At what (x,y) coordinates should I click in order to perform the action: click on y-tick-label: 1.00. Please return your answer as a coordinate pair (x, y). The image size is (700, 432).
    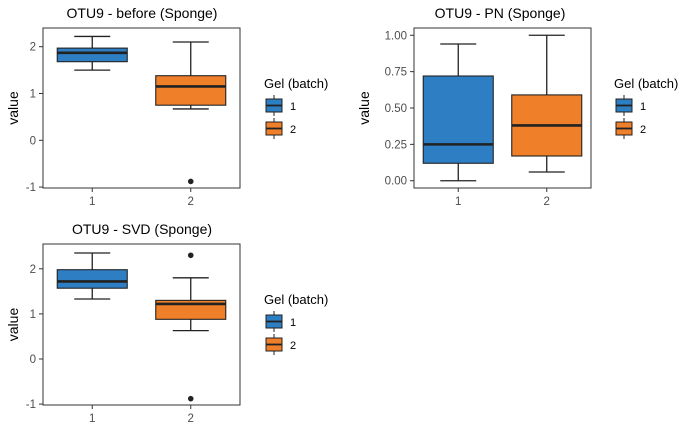
    Looking at the image, I should click on (396, 36).